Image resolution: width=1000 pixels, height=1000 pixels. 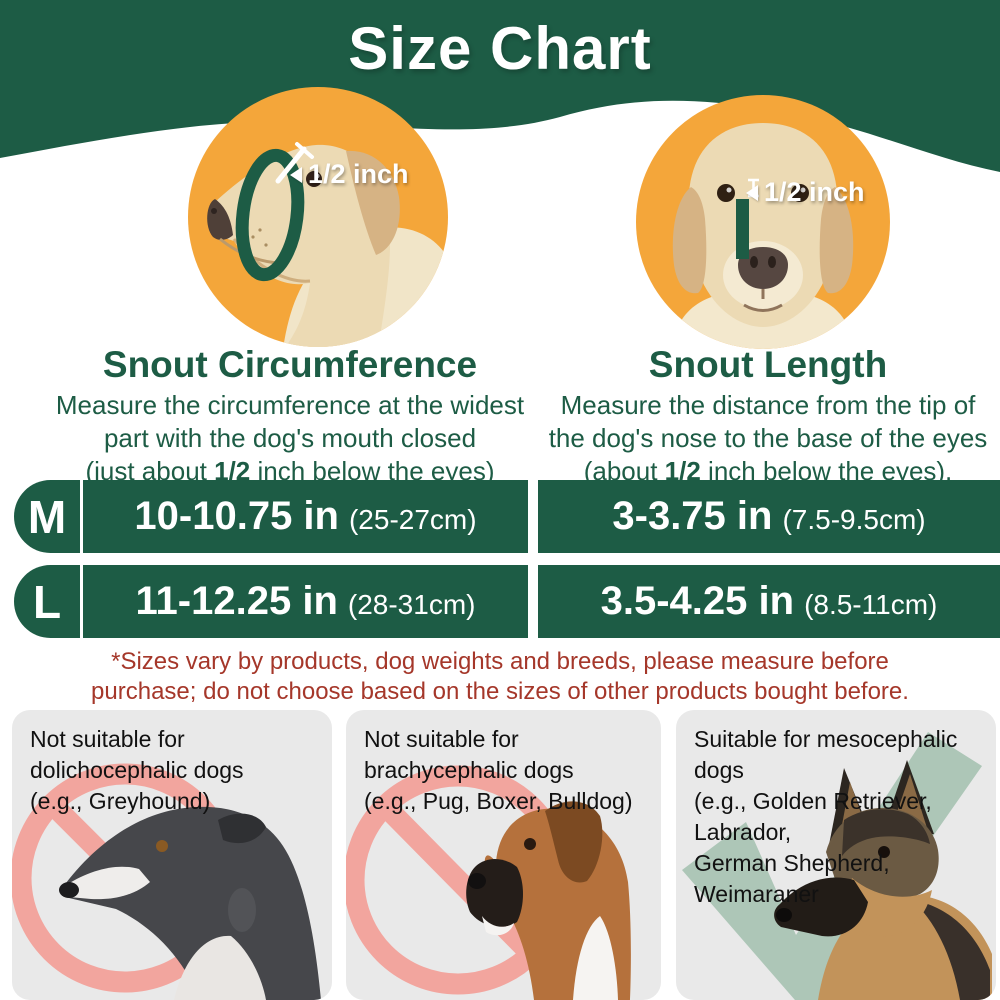 What do you see at coordinates (167, 881) in the screenshot?
I see `greyhound-photo` at bounding box center [167, 881].